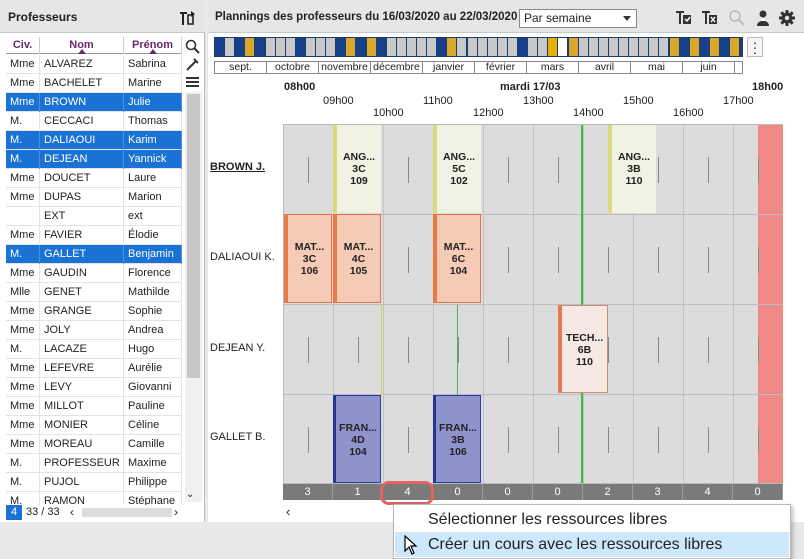  What do you see at coordinates (308, 258) in the screenshot?
I see `course-block: MAT... 3C 106` at bounding box center [308, 258].